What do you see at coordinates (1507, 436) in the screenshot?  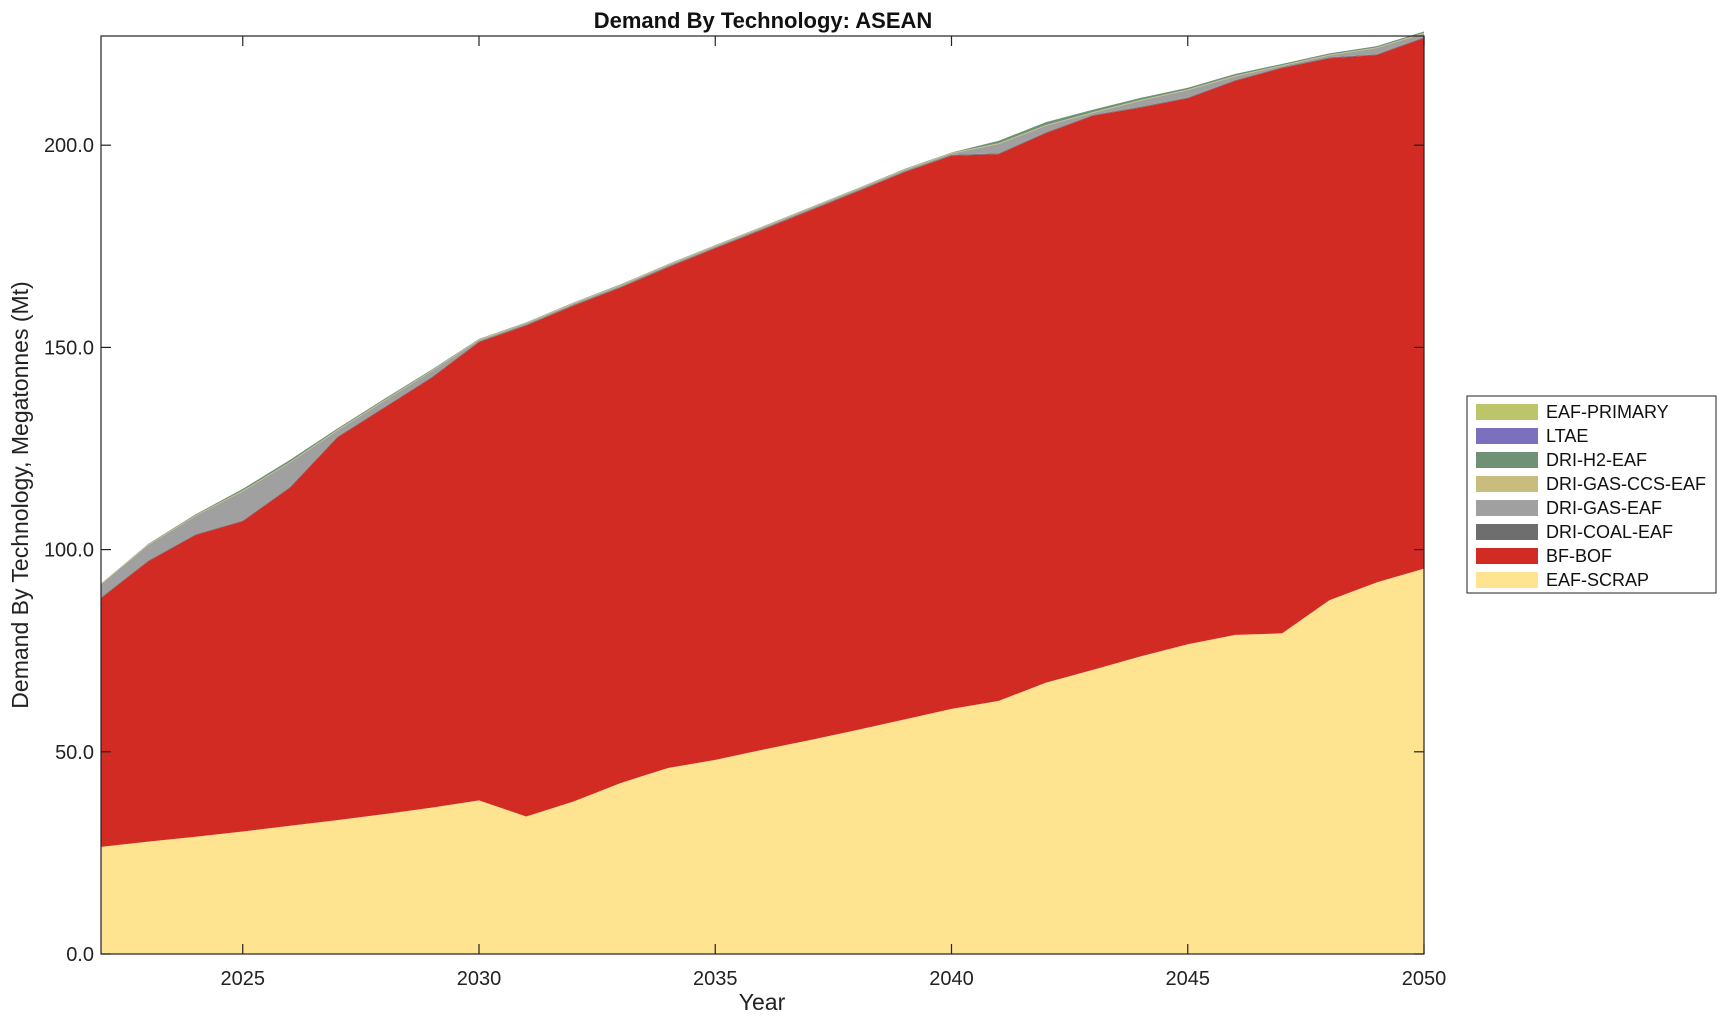 I see `legend-swatch-ltae` at bounding box center [1507, 436].